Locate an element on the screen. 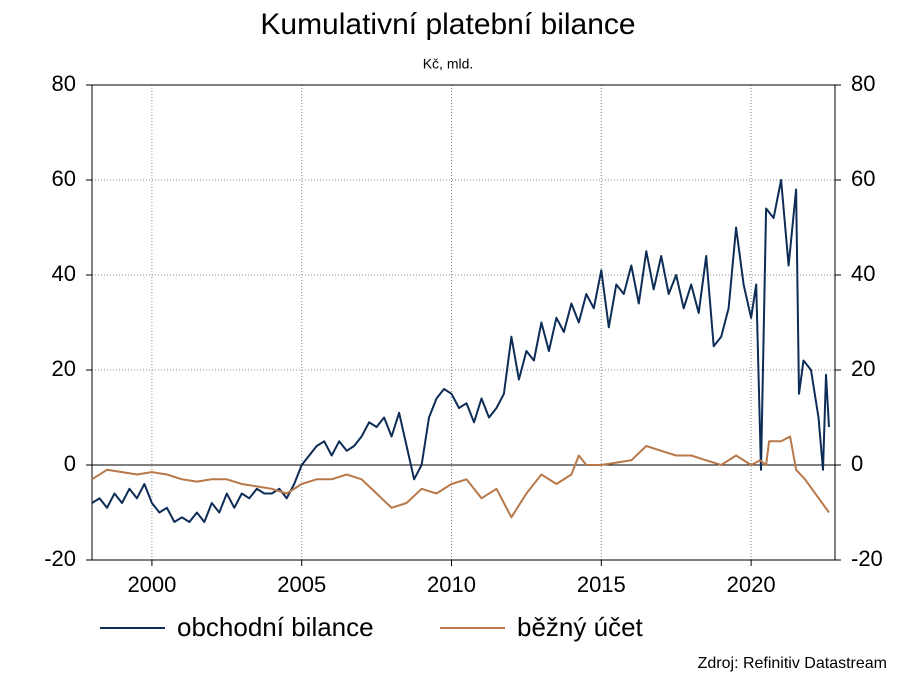  y2-tick-label: 80 is located at coordinates (863, 83).